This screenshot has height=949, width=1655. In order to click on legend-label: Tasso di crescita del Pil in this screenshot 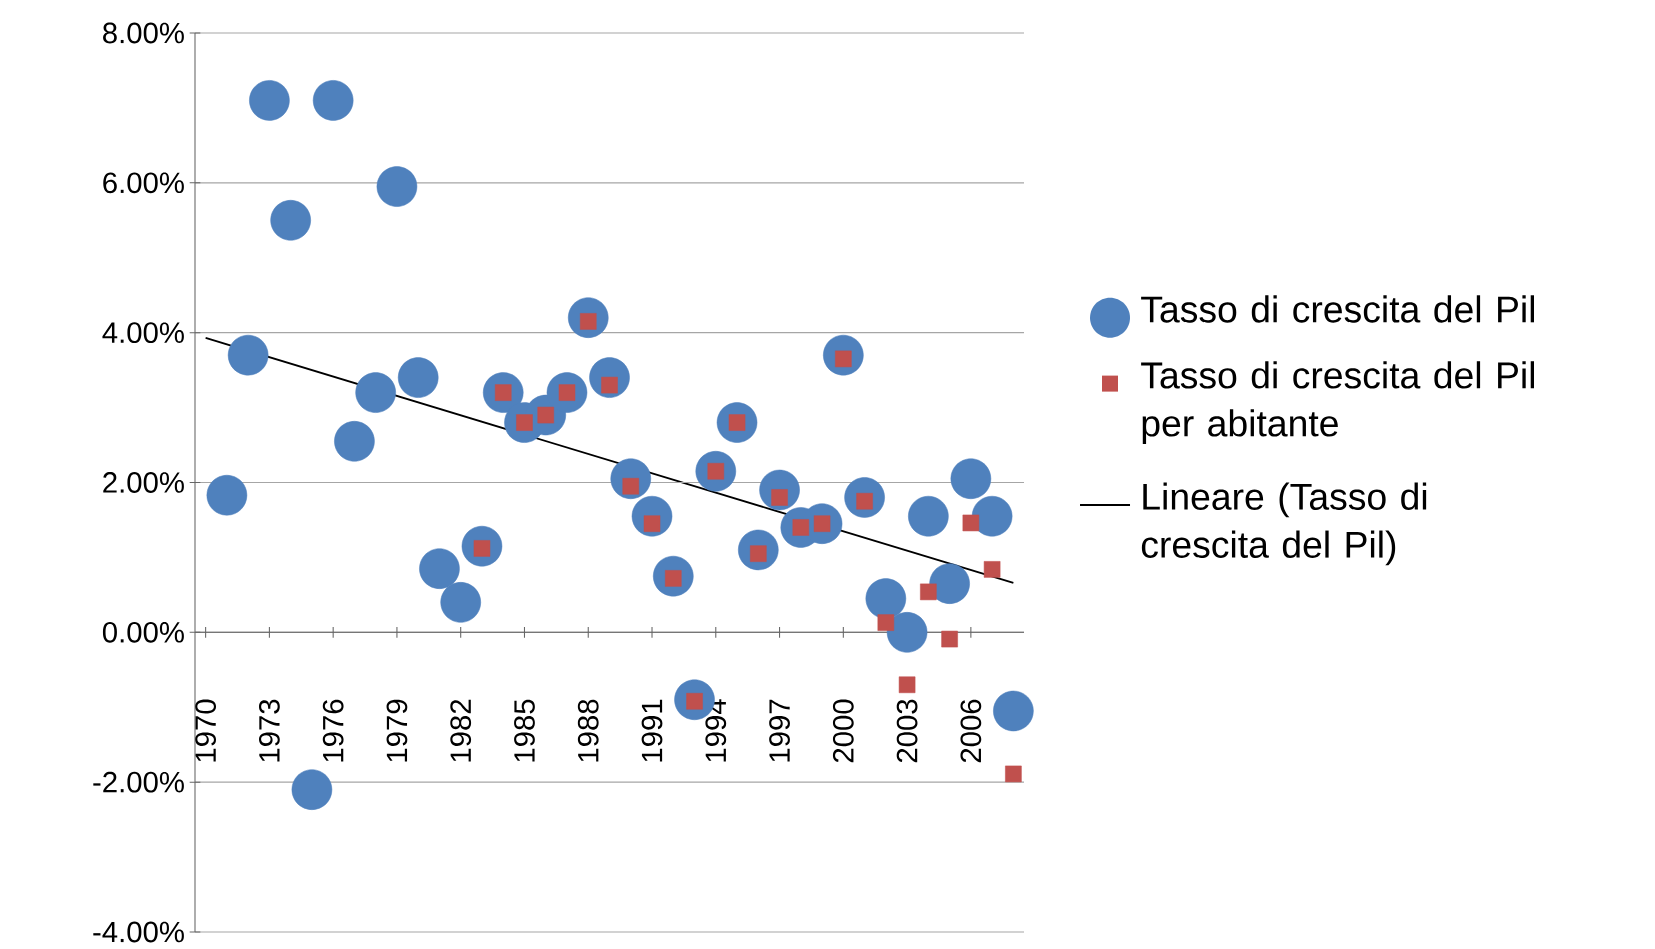, I will do `click(1338, 309)`.